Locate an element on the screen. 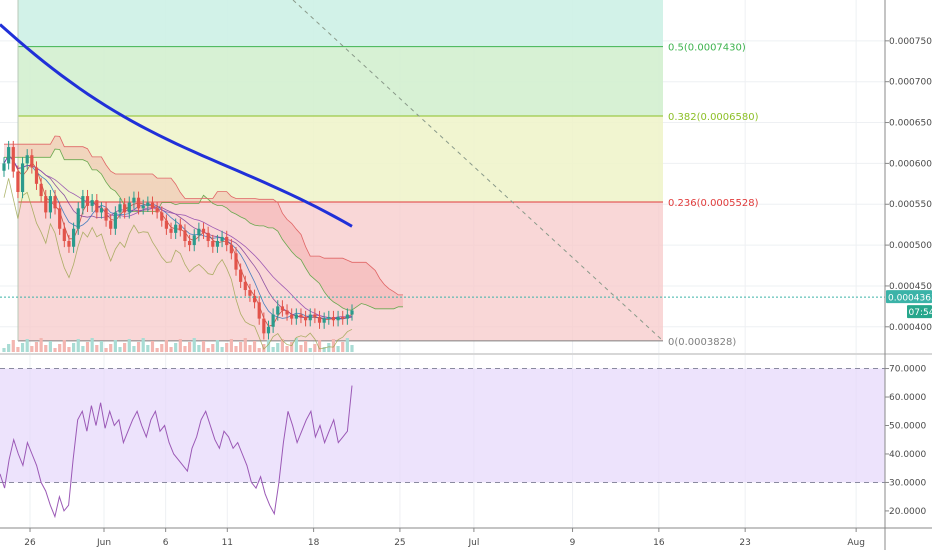 The width and height of the screenshot is (932, 550). time-tick-label: Jul is located at coordinates (473, 543).